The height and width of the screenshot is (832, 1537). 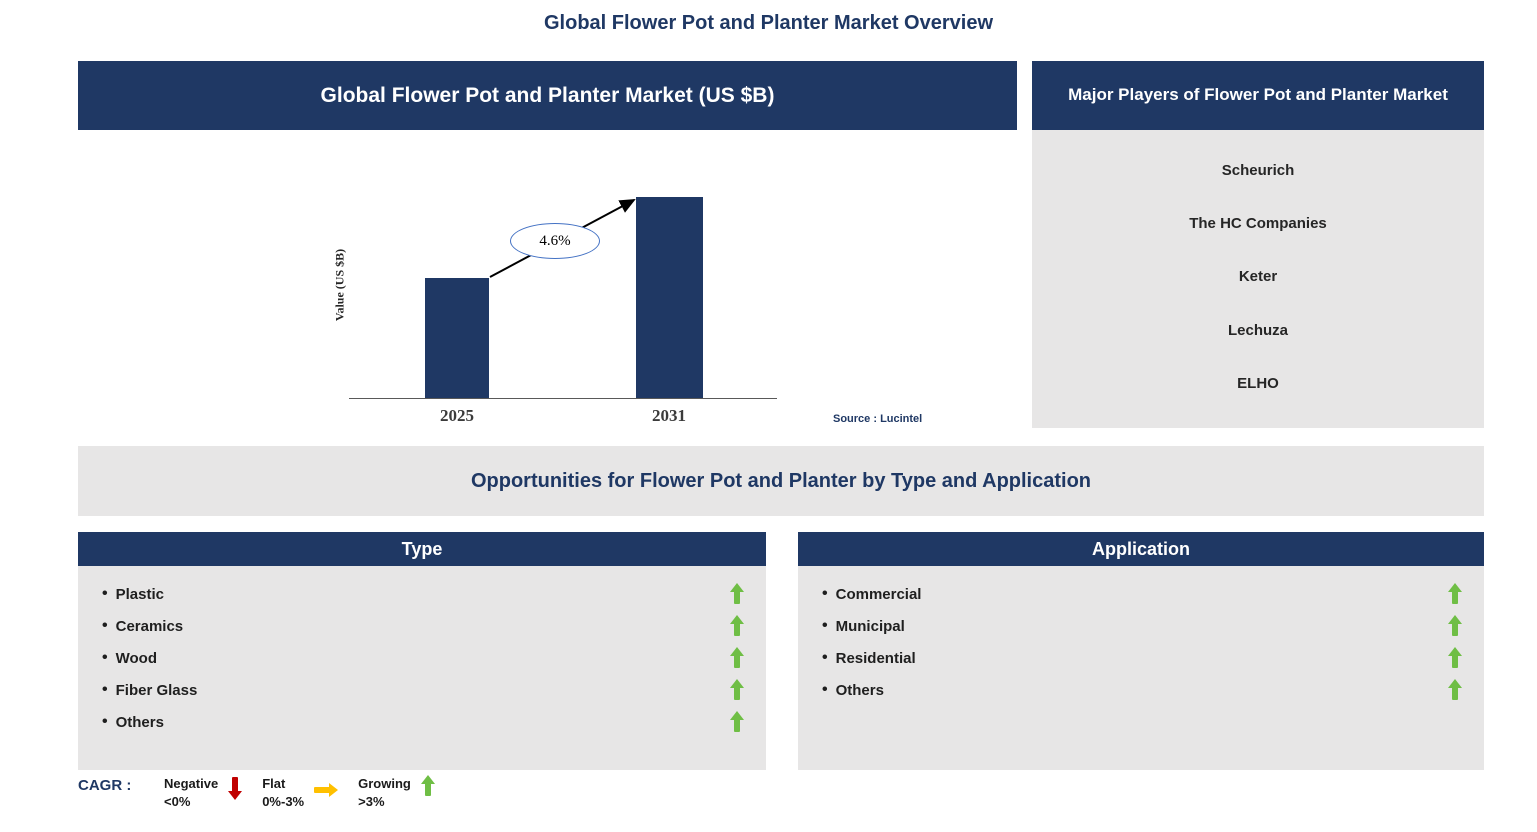 What do you see at coordinates (1258, 171) in the screenshot?
I see `player-name: Scheurich` at bounding box center [1258, 171].